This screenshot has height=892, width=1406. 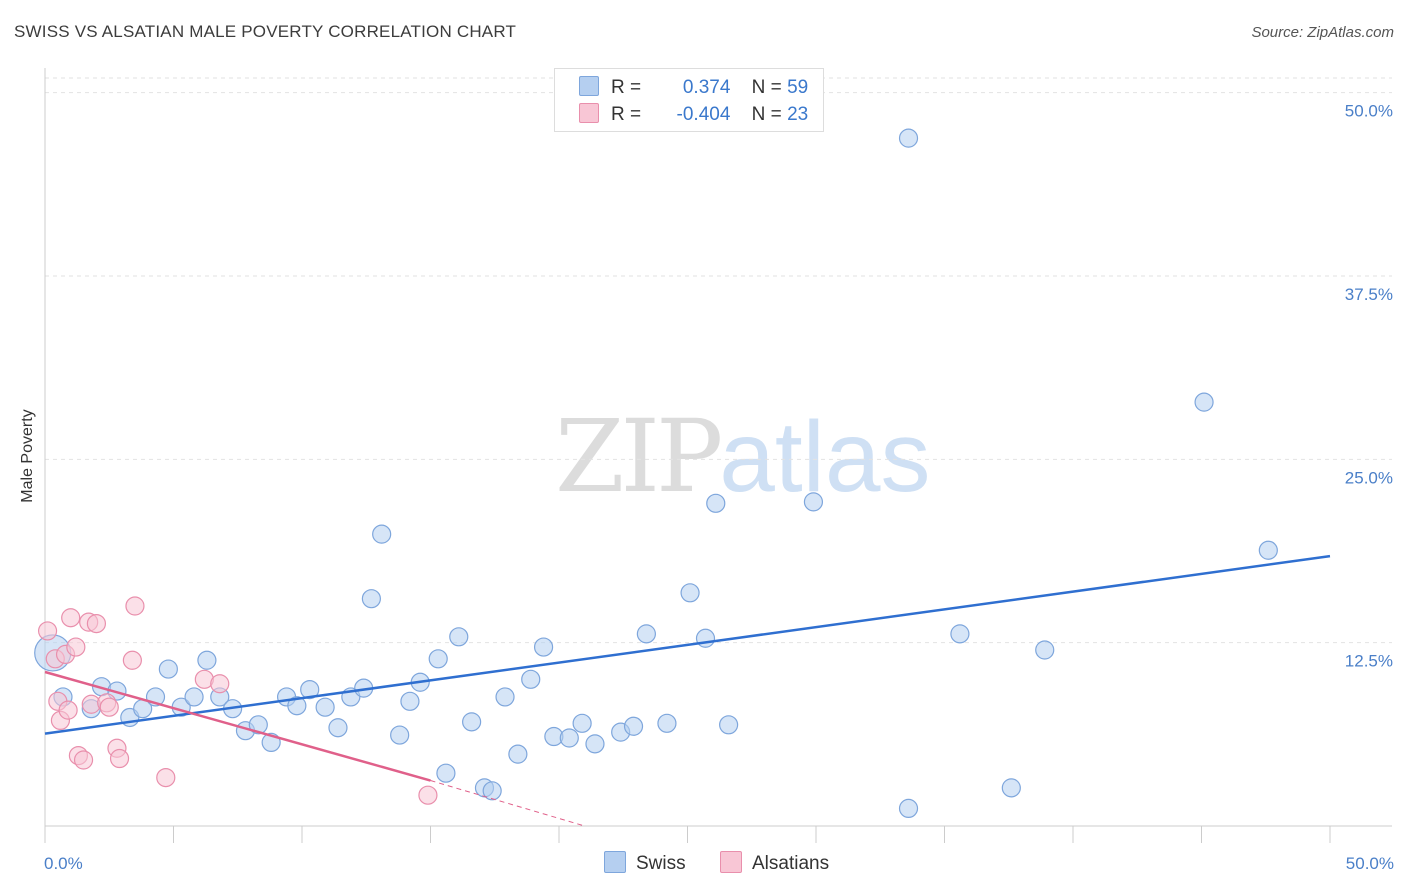 I want to click on alsatians-swatch, so click(x=589, y=113).